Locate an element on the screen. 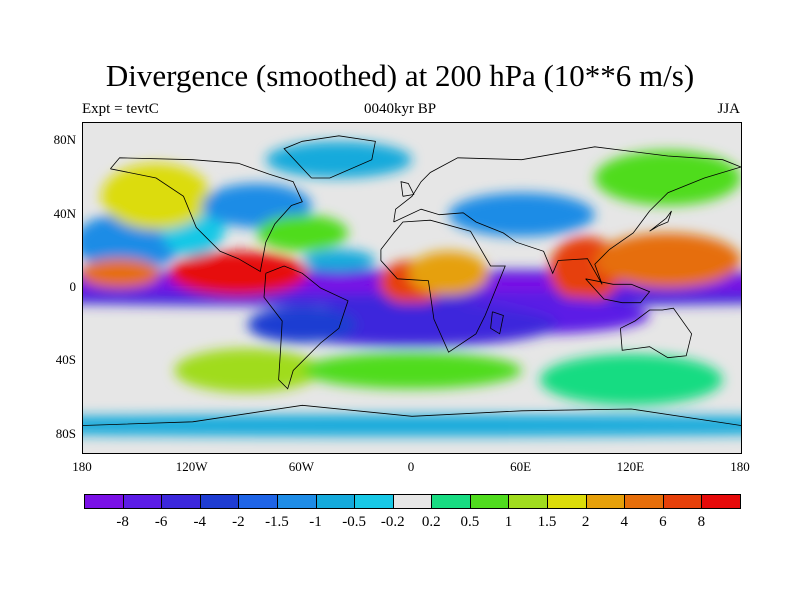 The width and height of the screenshot is (800, 600). colorbar-label: -4 is located at coordinates (200, 522).